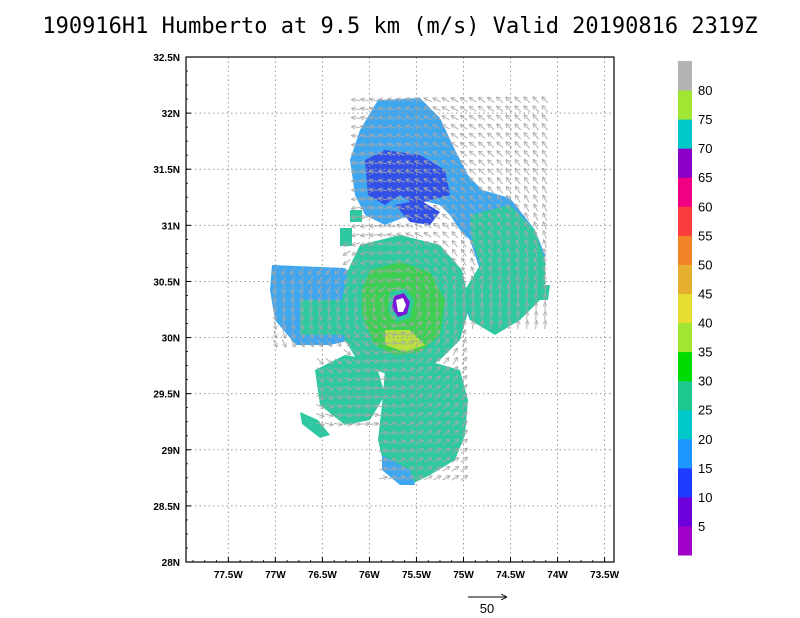  Describe the element at coordinates (171, 226) in the screenshot. I see `y-tick-label: 31N` at that location.